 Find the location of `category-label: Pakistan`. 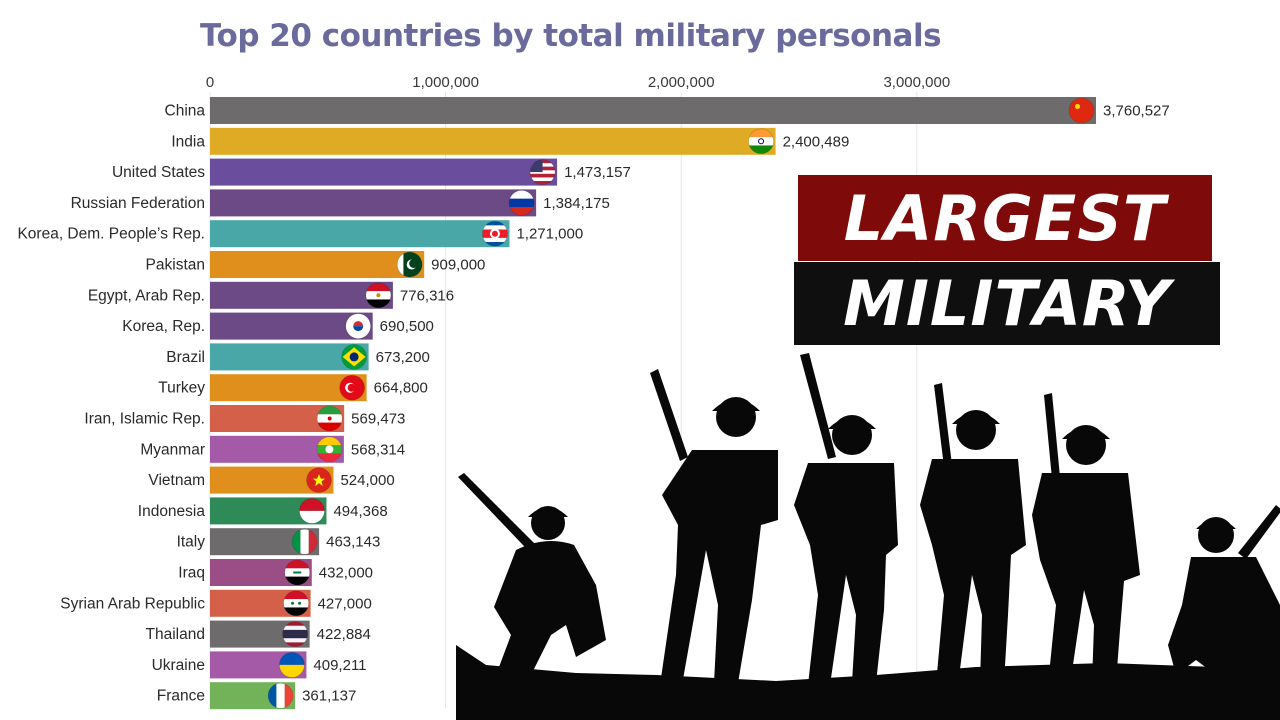

category-label: Pakistan is located at coordinates (175, 265).